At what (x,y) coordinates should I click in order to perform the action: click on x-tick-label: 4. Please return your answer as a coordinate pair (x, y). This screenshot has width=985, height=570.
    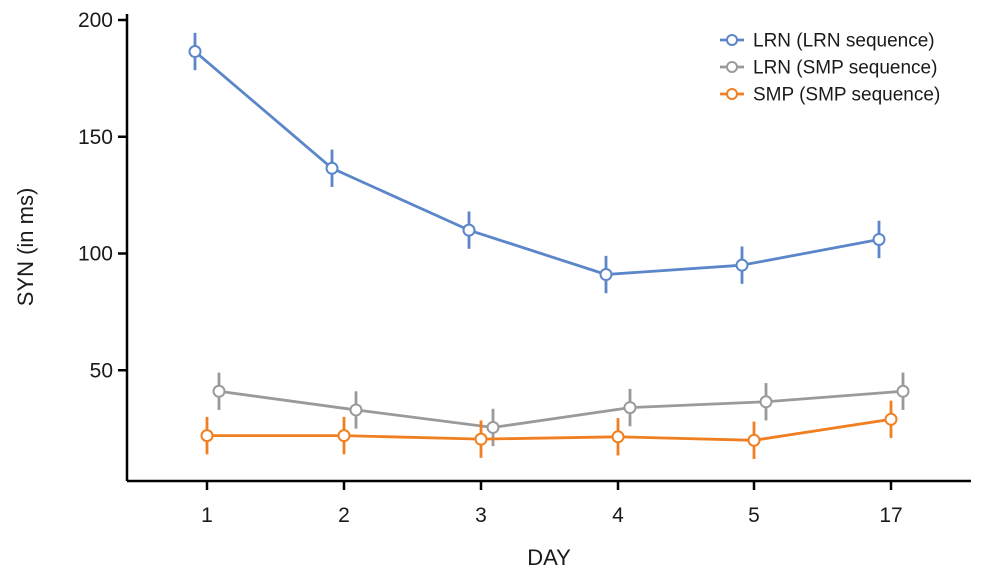
    Looking at the image, I should click on (618, 515).